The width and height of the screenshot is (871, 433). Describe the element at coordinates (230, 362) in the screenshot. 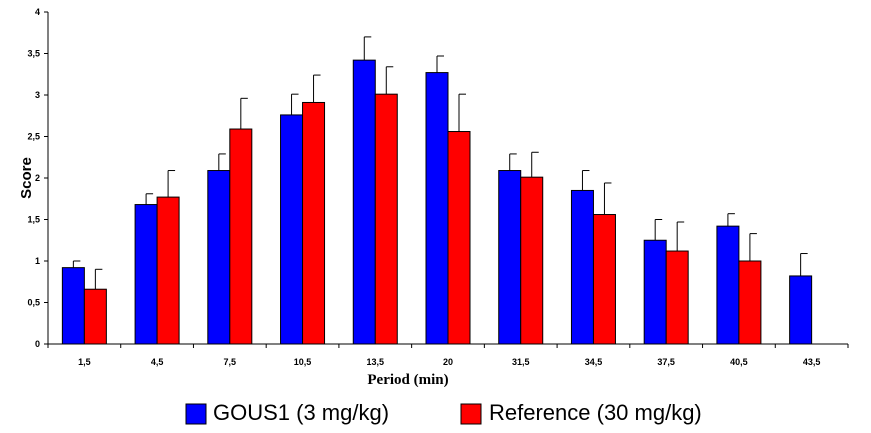

I see `x-tick-label: 7,5` at that location.